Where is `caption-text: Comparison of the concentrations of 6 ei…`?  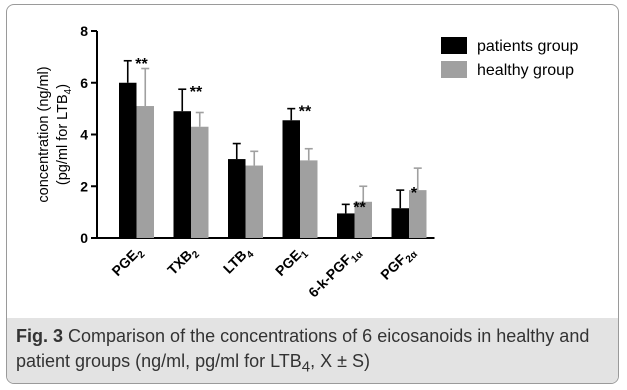
caption-text: Comparison of the concentrations of 6 ei… is located at coordinates (303, 348).